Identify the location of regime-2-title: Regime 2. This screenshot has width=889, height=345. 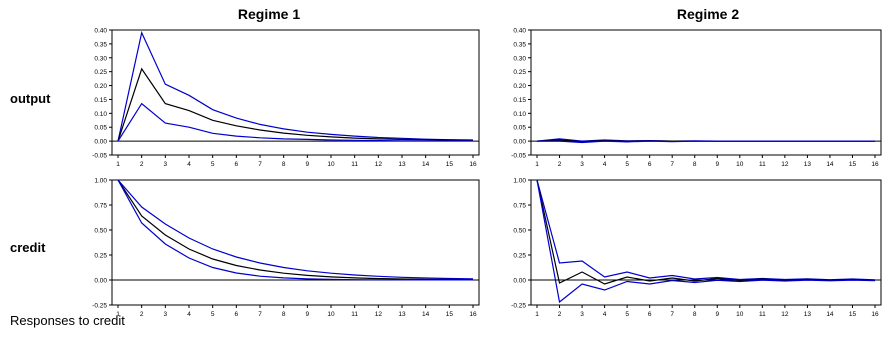
(708, 14).